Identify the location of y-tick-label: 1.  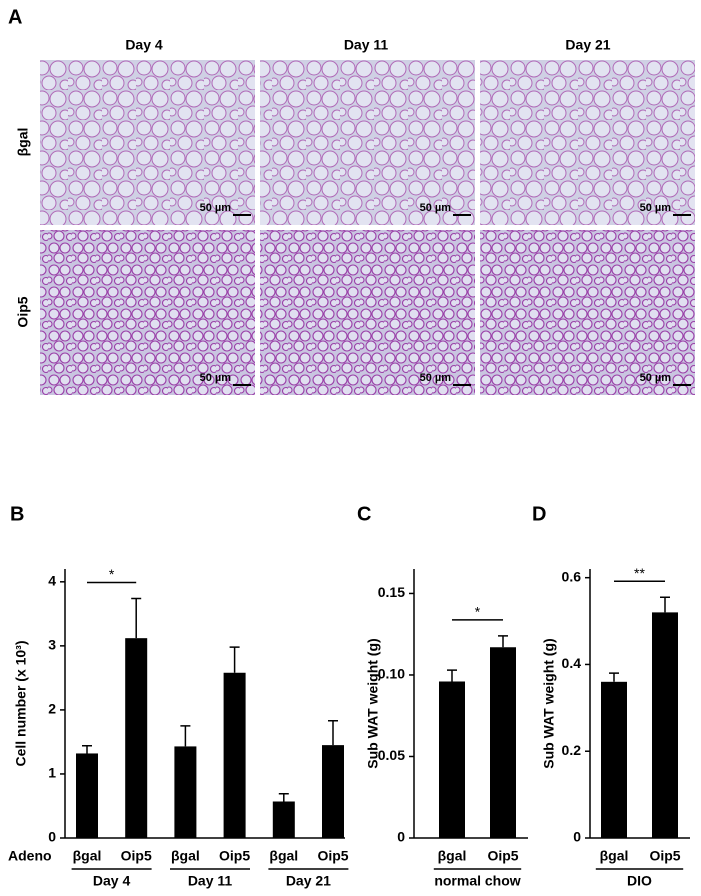
(52, 773).